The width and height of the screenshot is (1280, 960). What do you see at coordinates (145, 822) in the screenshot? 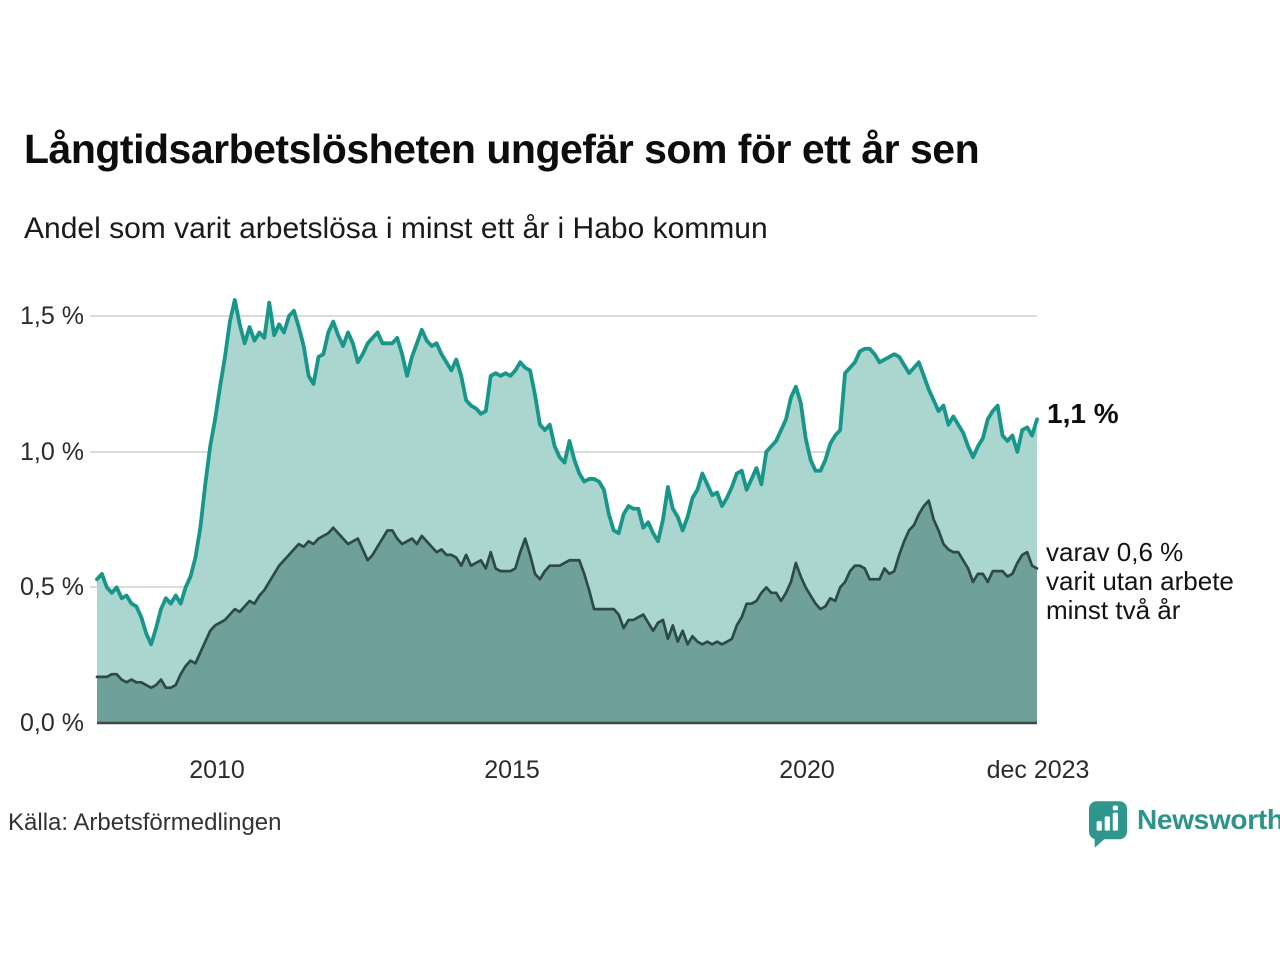
I see `source-text: Källa: Arbetsförmedlingen` at bounding box center [145, 822].